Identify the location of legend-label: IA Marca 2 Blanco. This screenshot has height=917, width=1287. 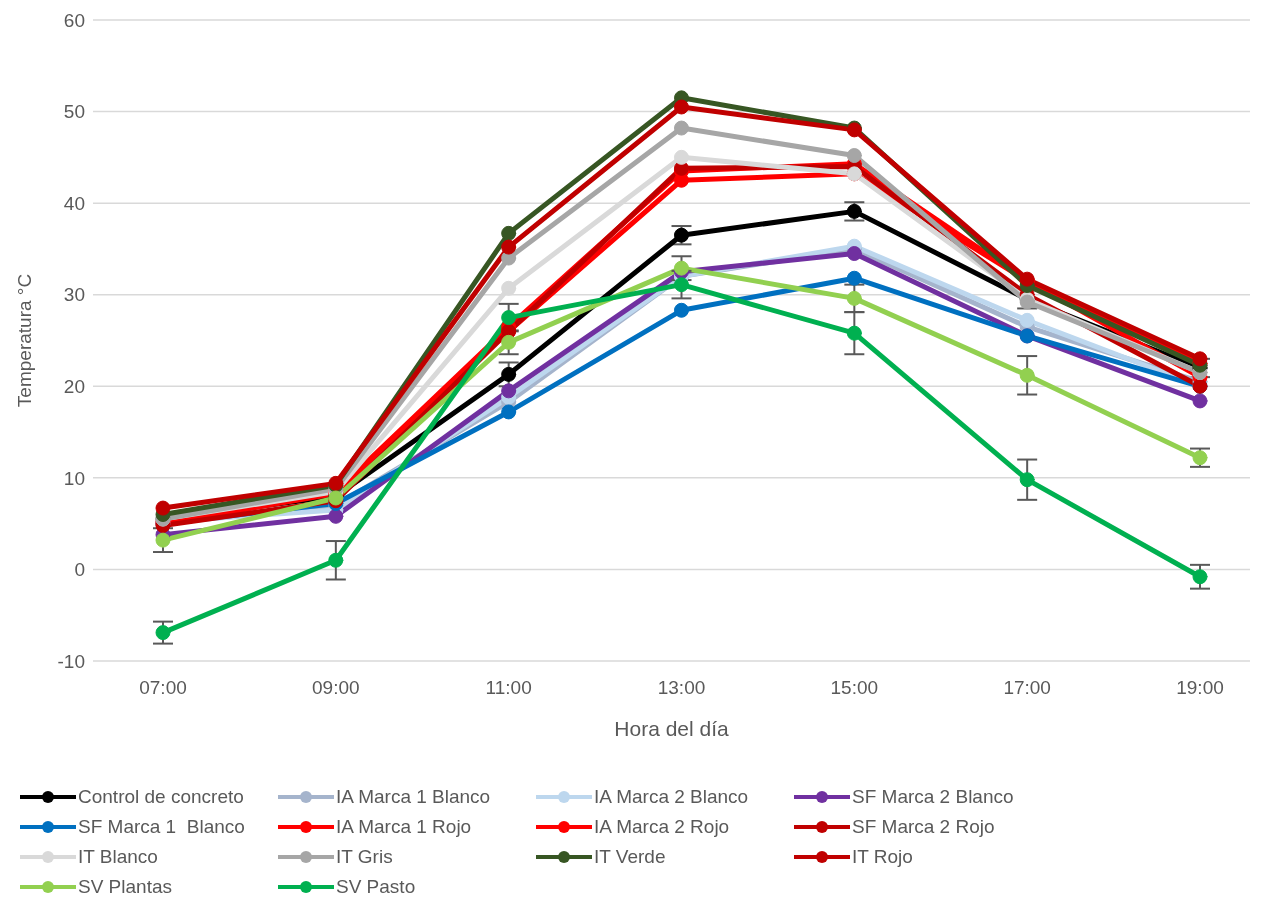
(671, 797).